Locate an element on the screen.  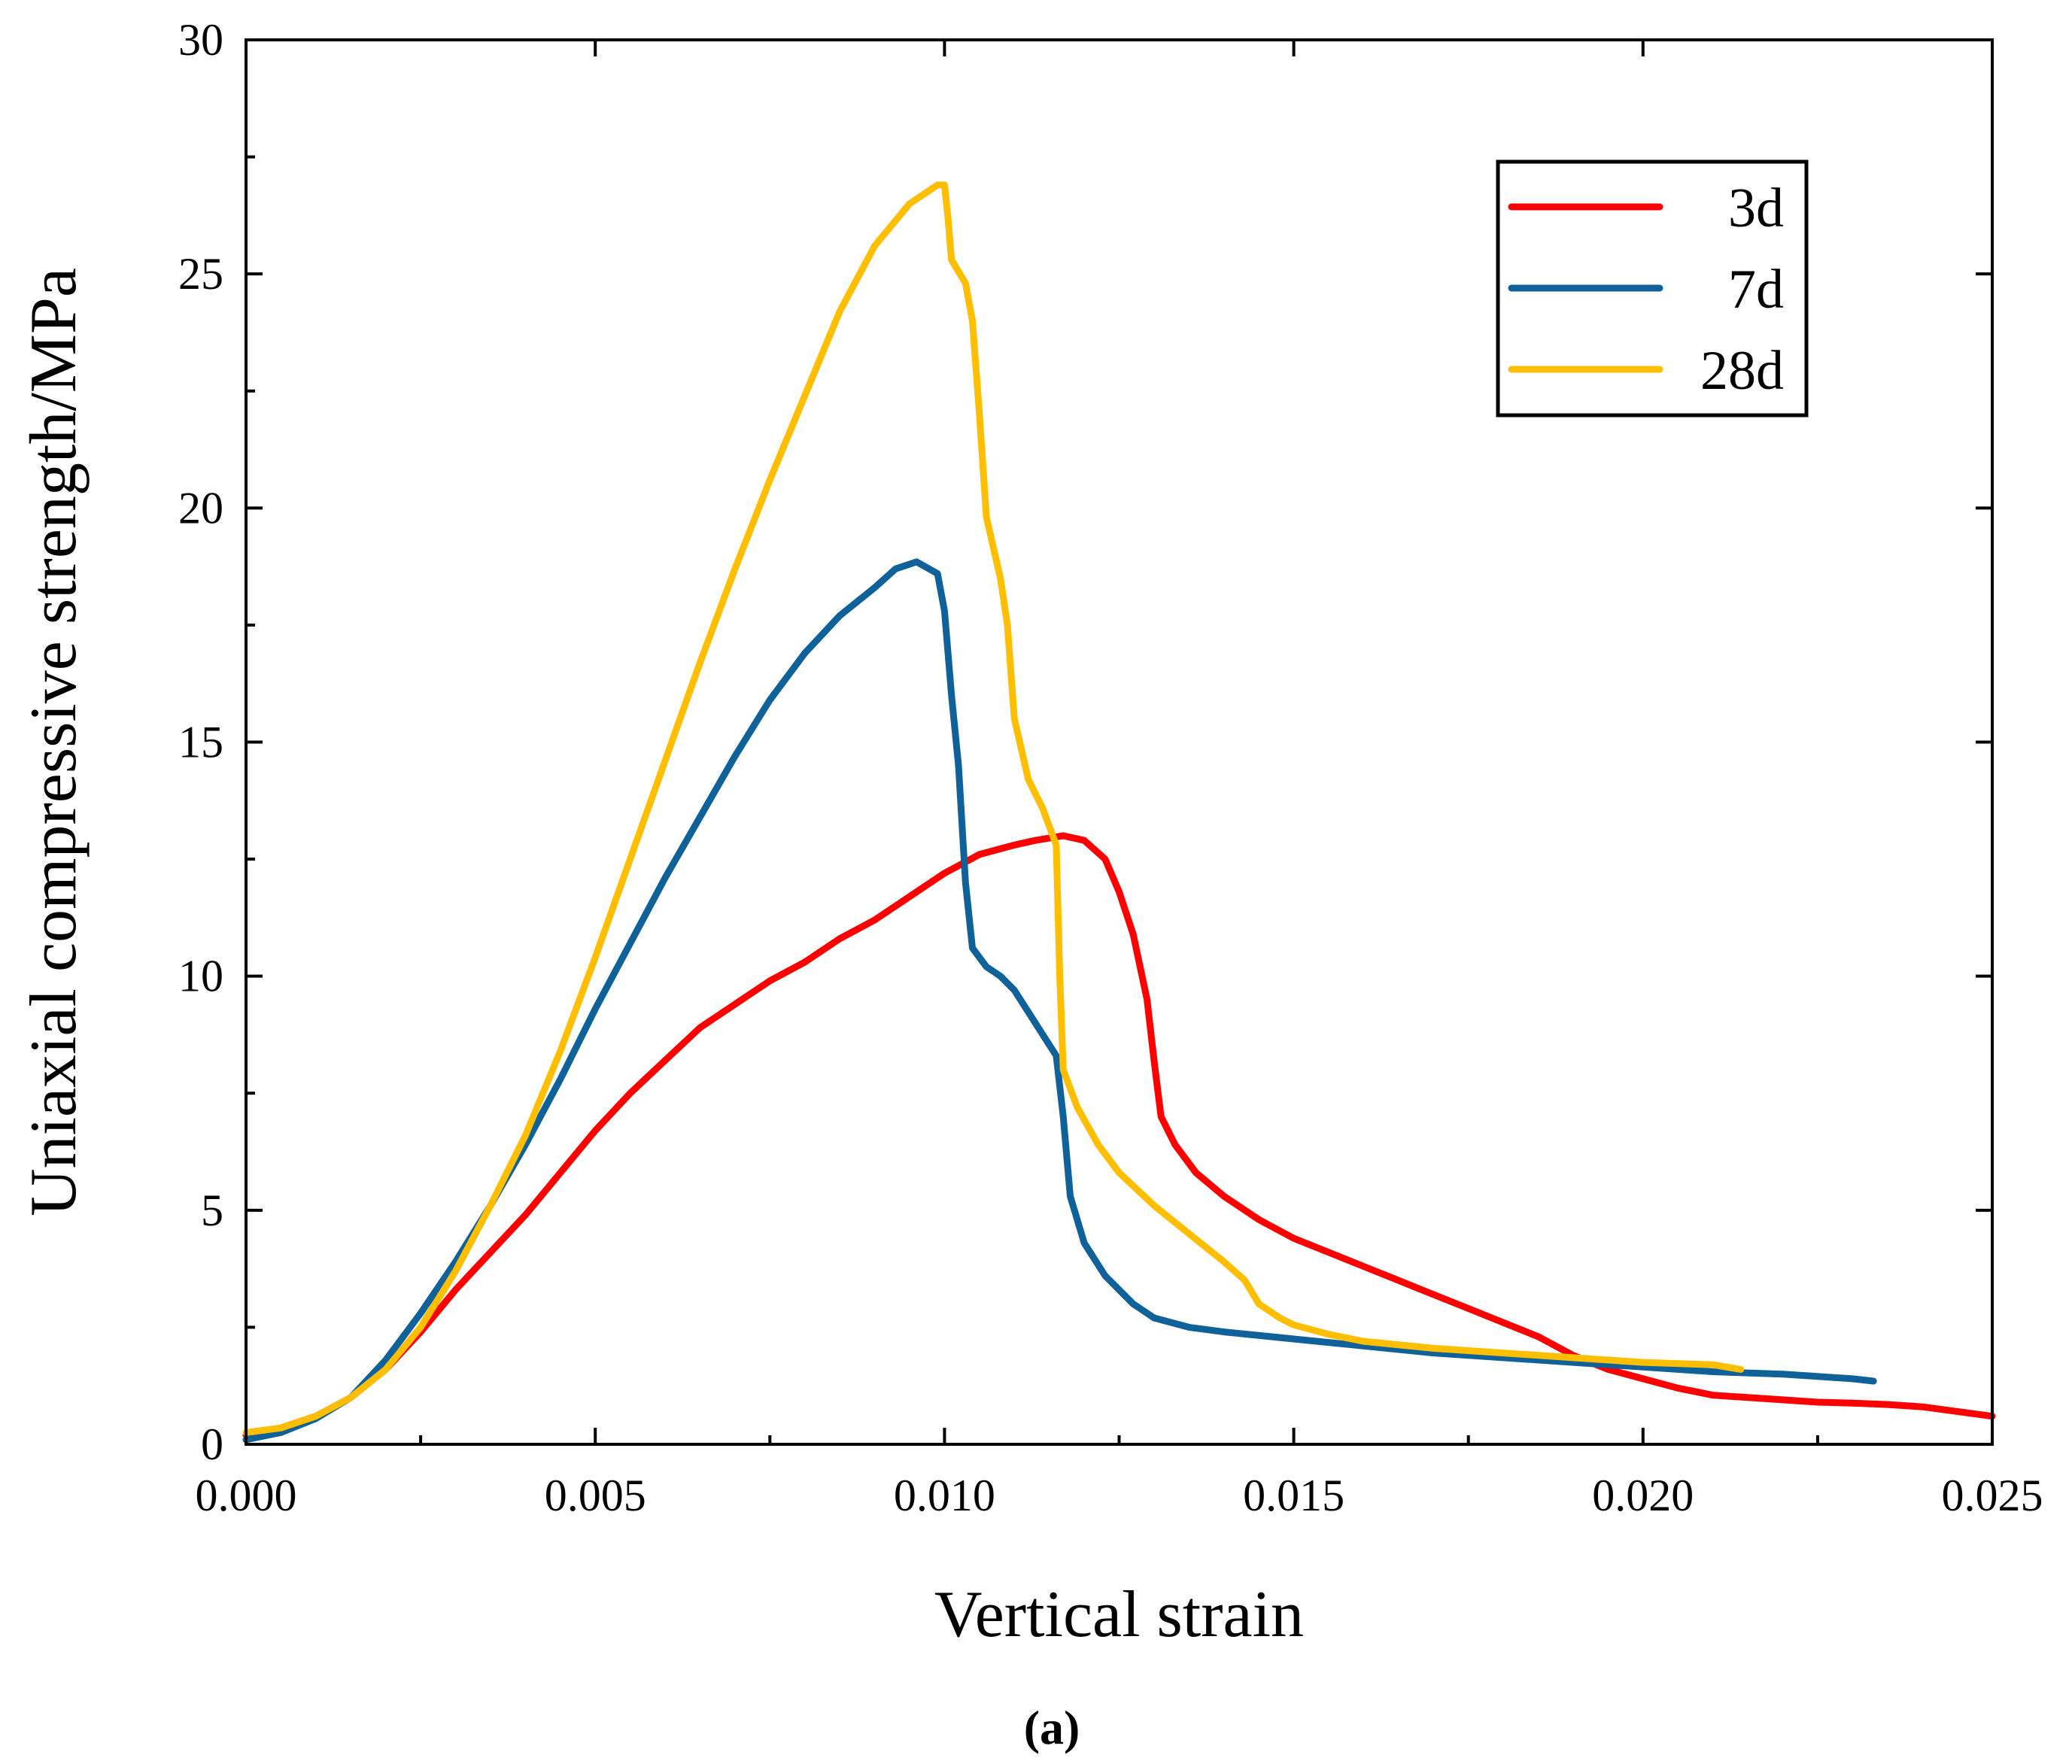
legend-item-7d: 7d is located at coordinates (1646, 289).